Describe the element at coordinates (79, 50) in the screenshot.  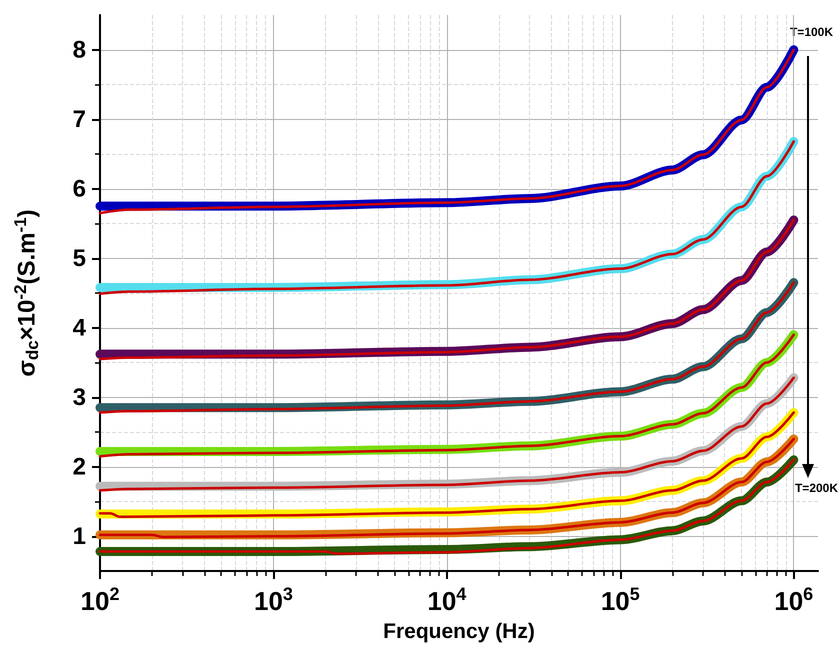
I see `y-tick-label: 8` at that location.